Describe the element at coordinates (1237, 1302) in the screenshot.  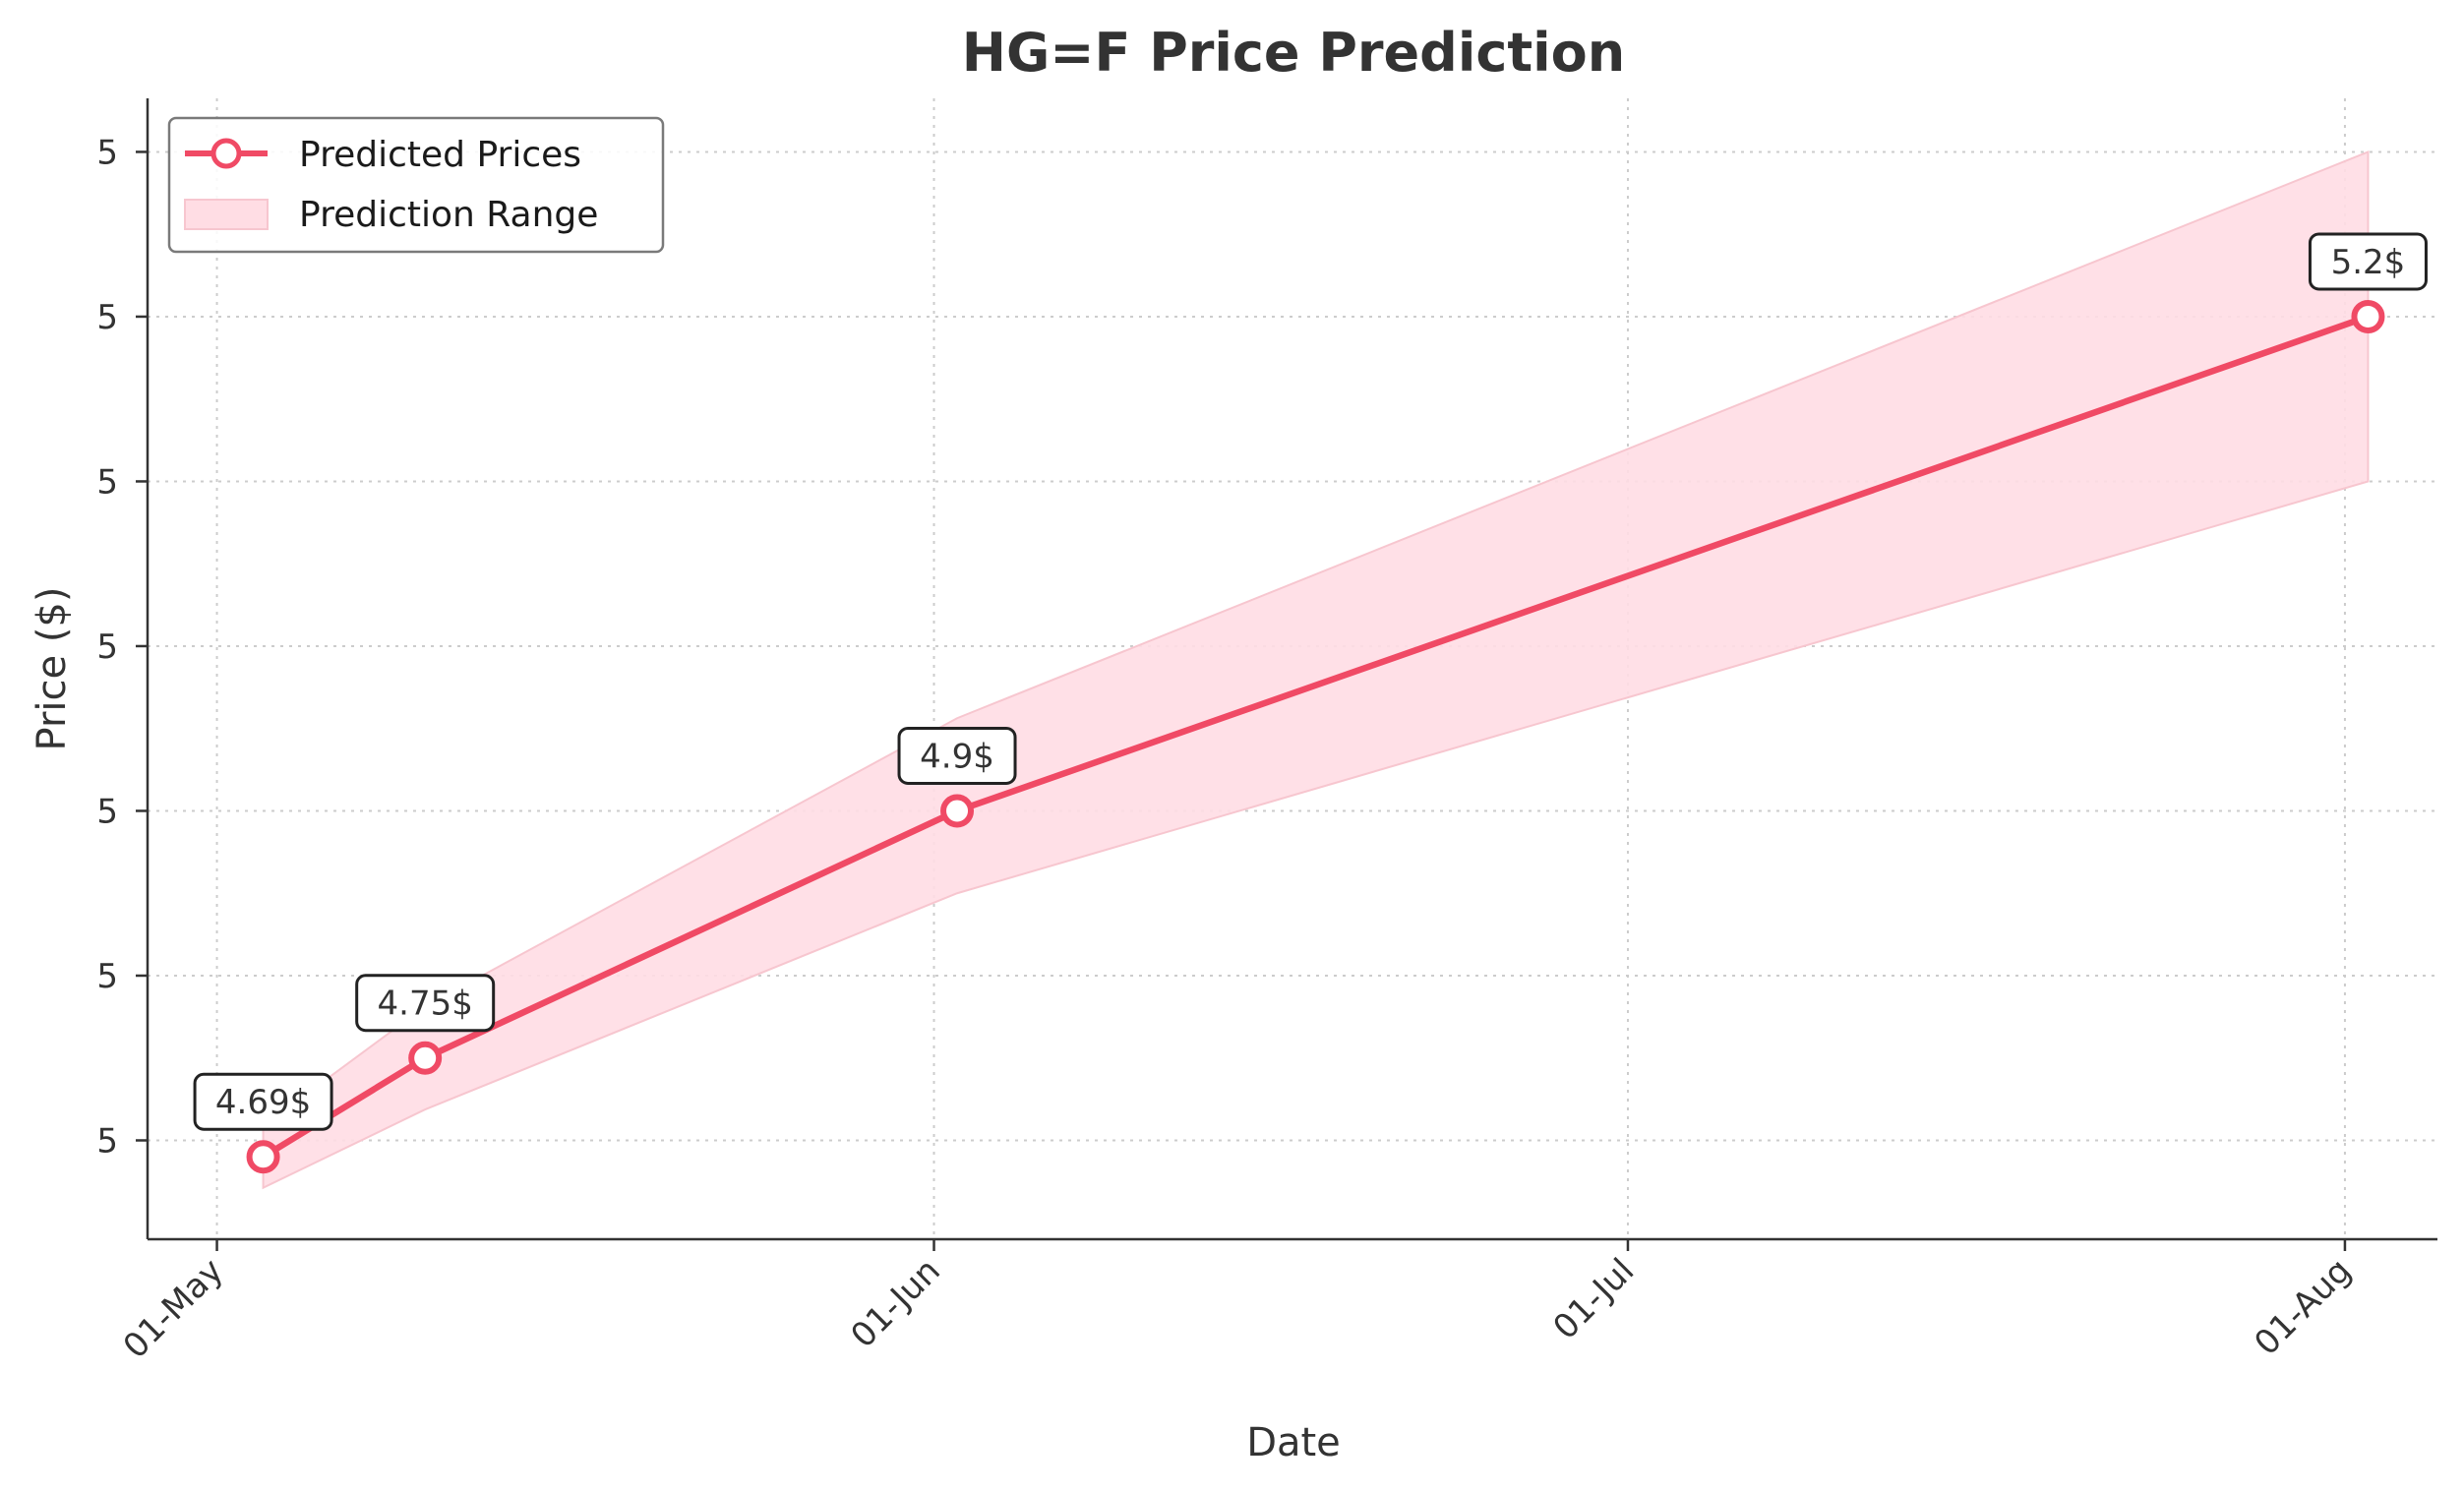
I see `x-axis-ticks: 01-May 01-Jun 01-Jul 01-Aug` at that location.